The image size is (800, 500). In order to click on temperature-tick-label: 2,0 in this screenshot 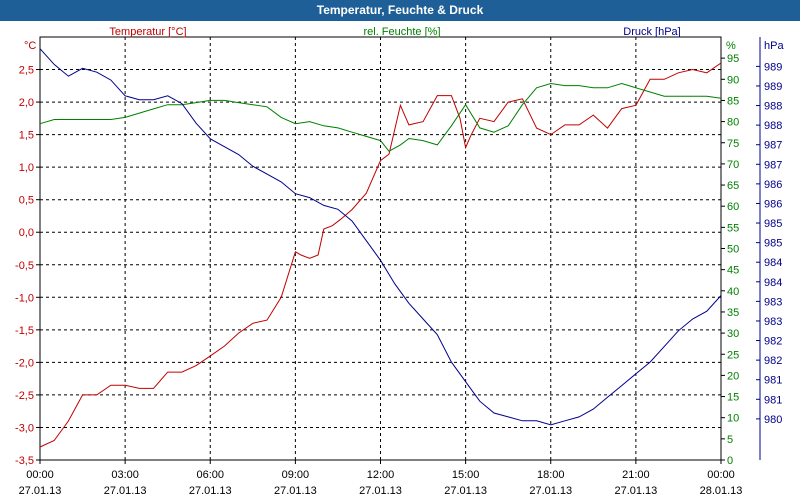, I will do `click(26, 103)`.